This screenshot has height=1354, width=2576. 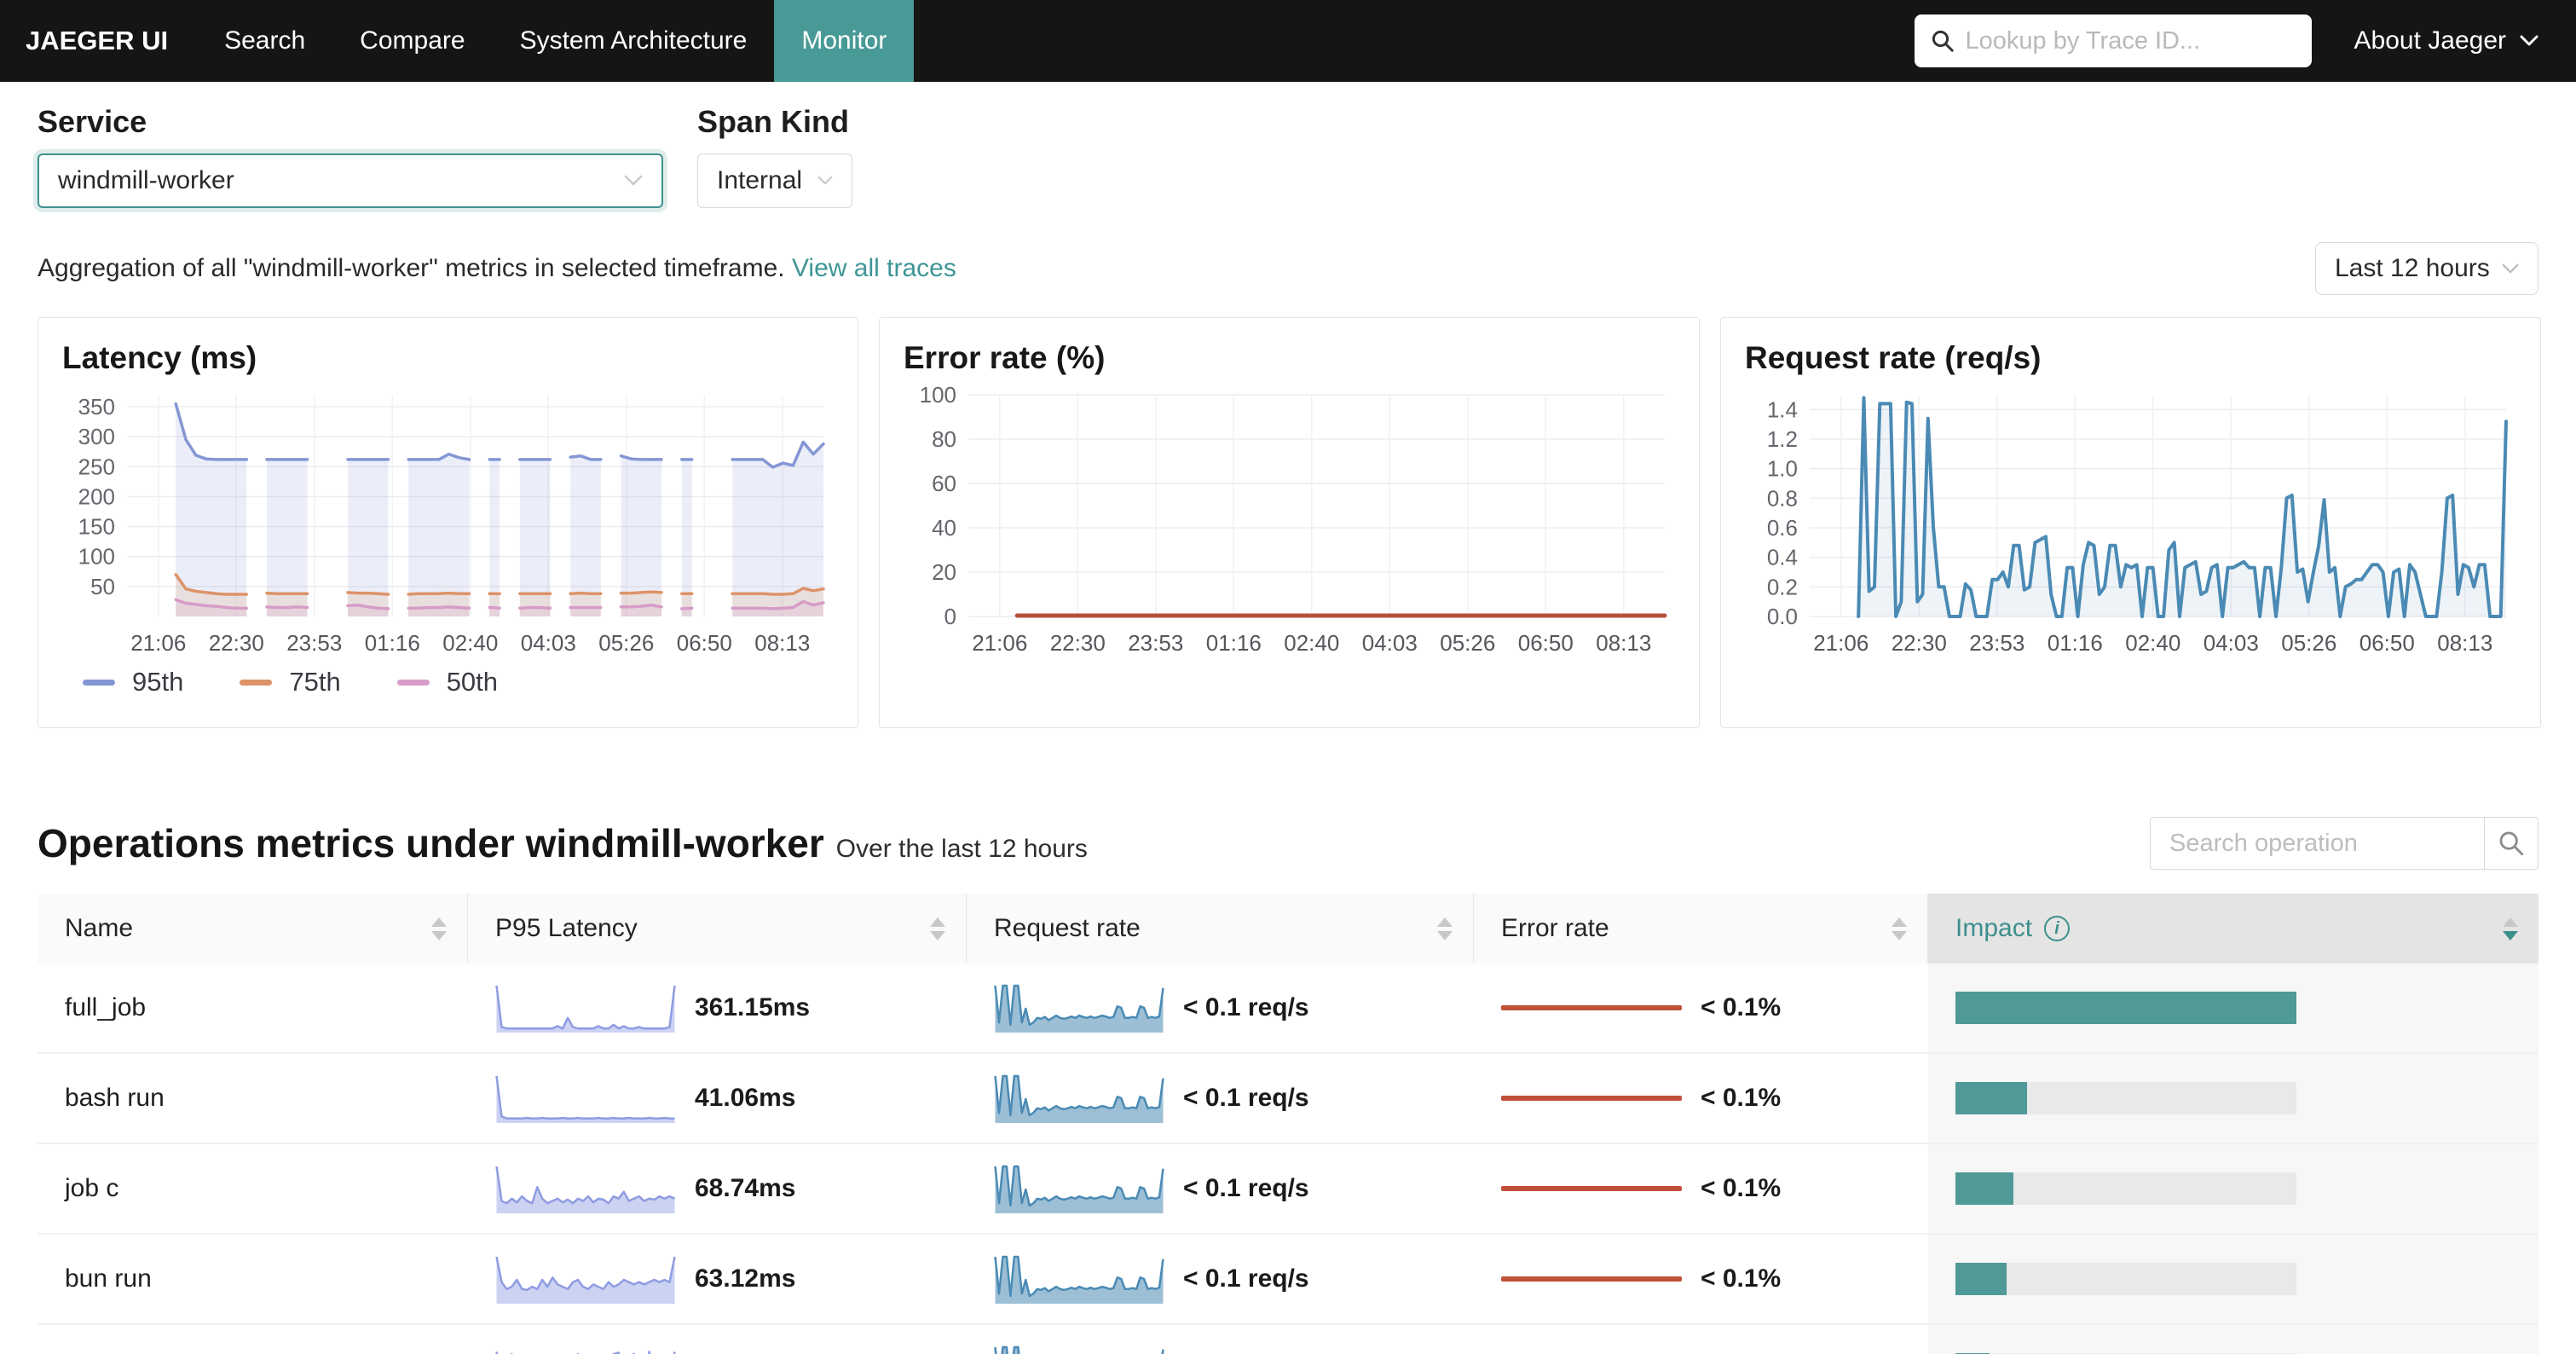 What do you see at coordinates (2511, 844) in the screenshot?
I see `operation-search-button` at bounding box center [2511, 844].